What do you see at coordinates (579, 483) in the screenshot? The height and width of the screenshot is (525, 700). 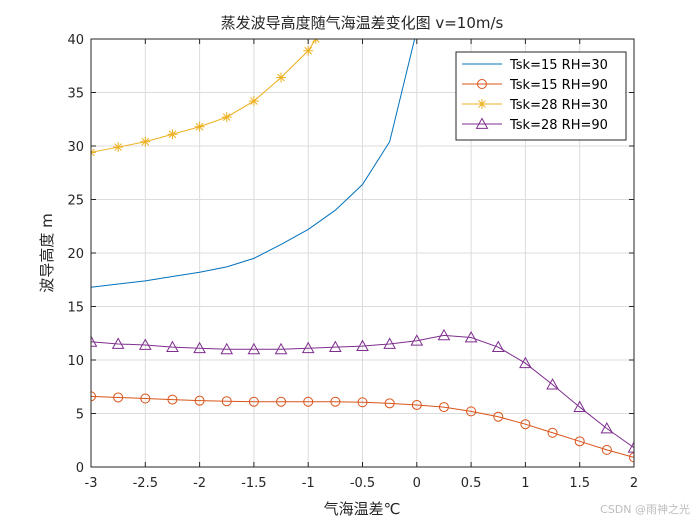 I see `x-tick-label: 1.5` at bounding box center [579, 483].